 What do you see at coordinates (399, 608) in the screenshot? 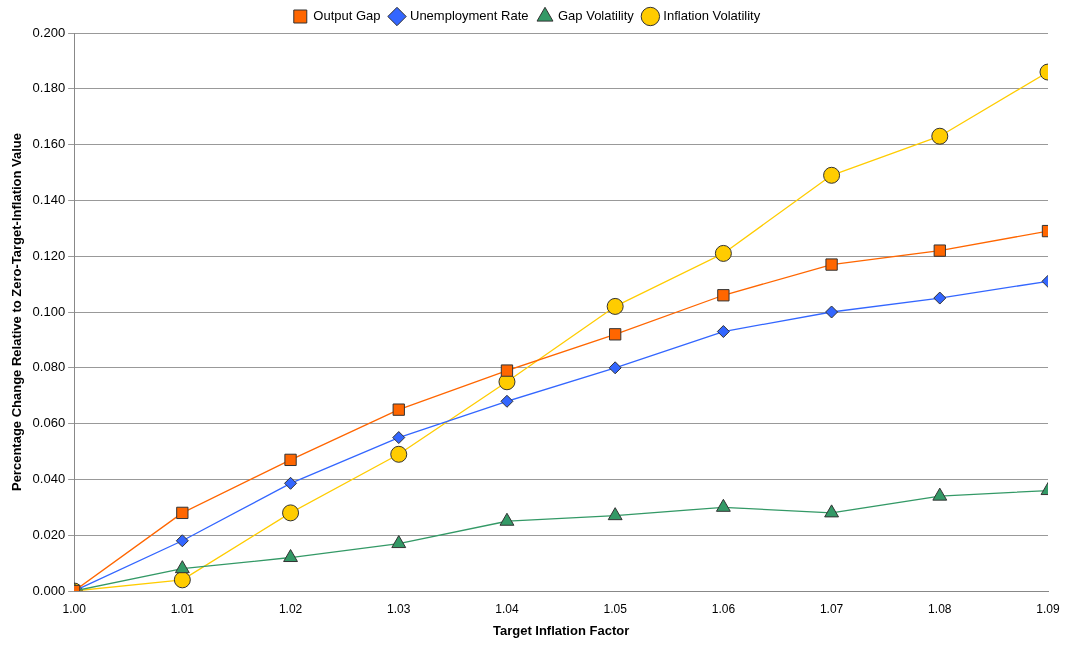
I see `x-tick-label: 1.03` at bounding box center [399, 608].